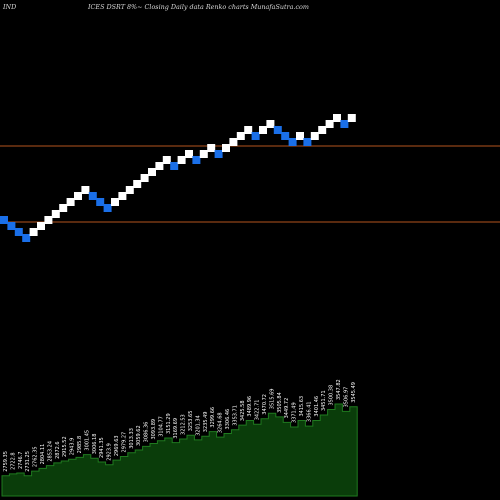 Image resolution: width=500 pixels, height=500 pixels. Describe the element at coordinates (50, 451) in the screenshot. I see `volume-label: 2853.24` at that location.